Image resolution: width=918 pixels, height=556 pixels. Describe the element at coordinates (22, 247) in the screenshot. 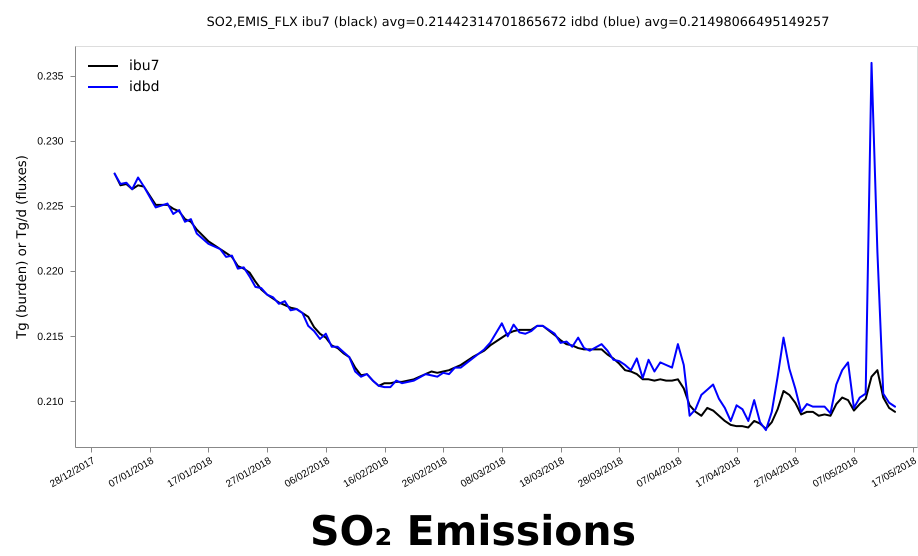

I see `y-axis-title: Tg (burden) or Tg/d (fluxes)` at that location.